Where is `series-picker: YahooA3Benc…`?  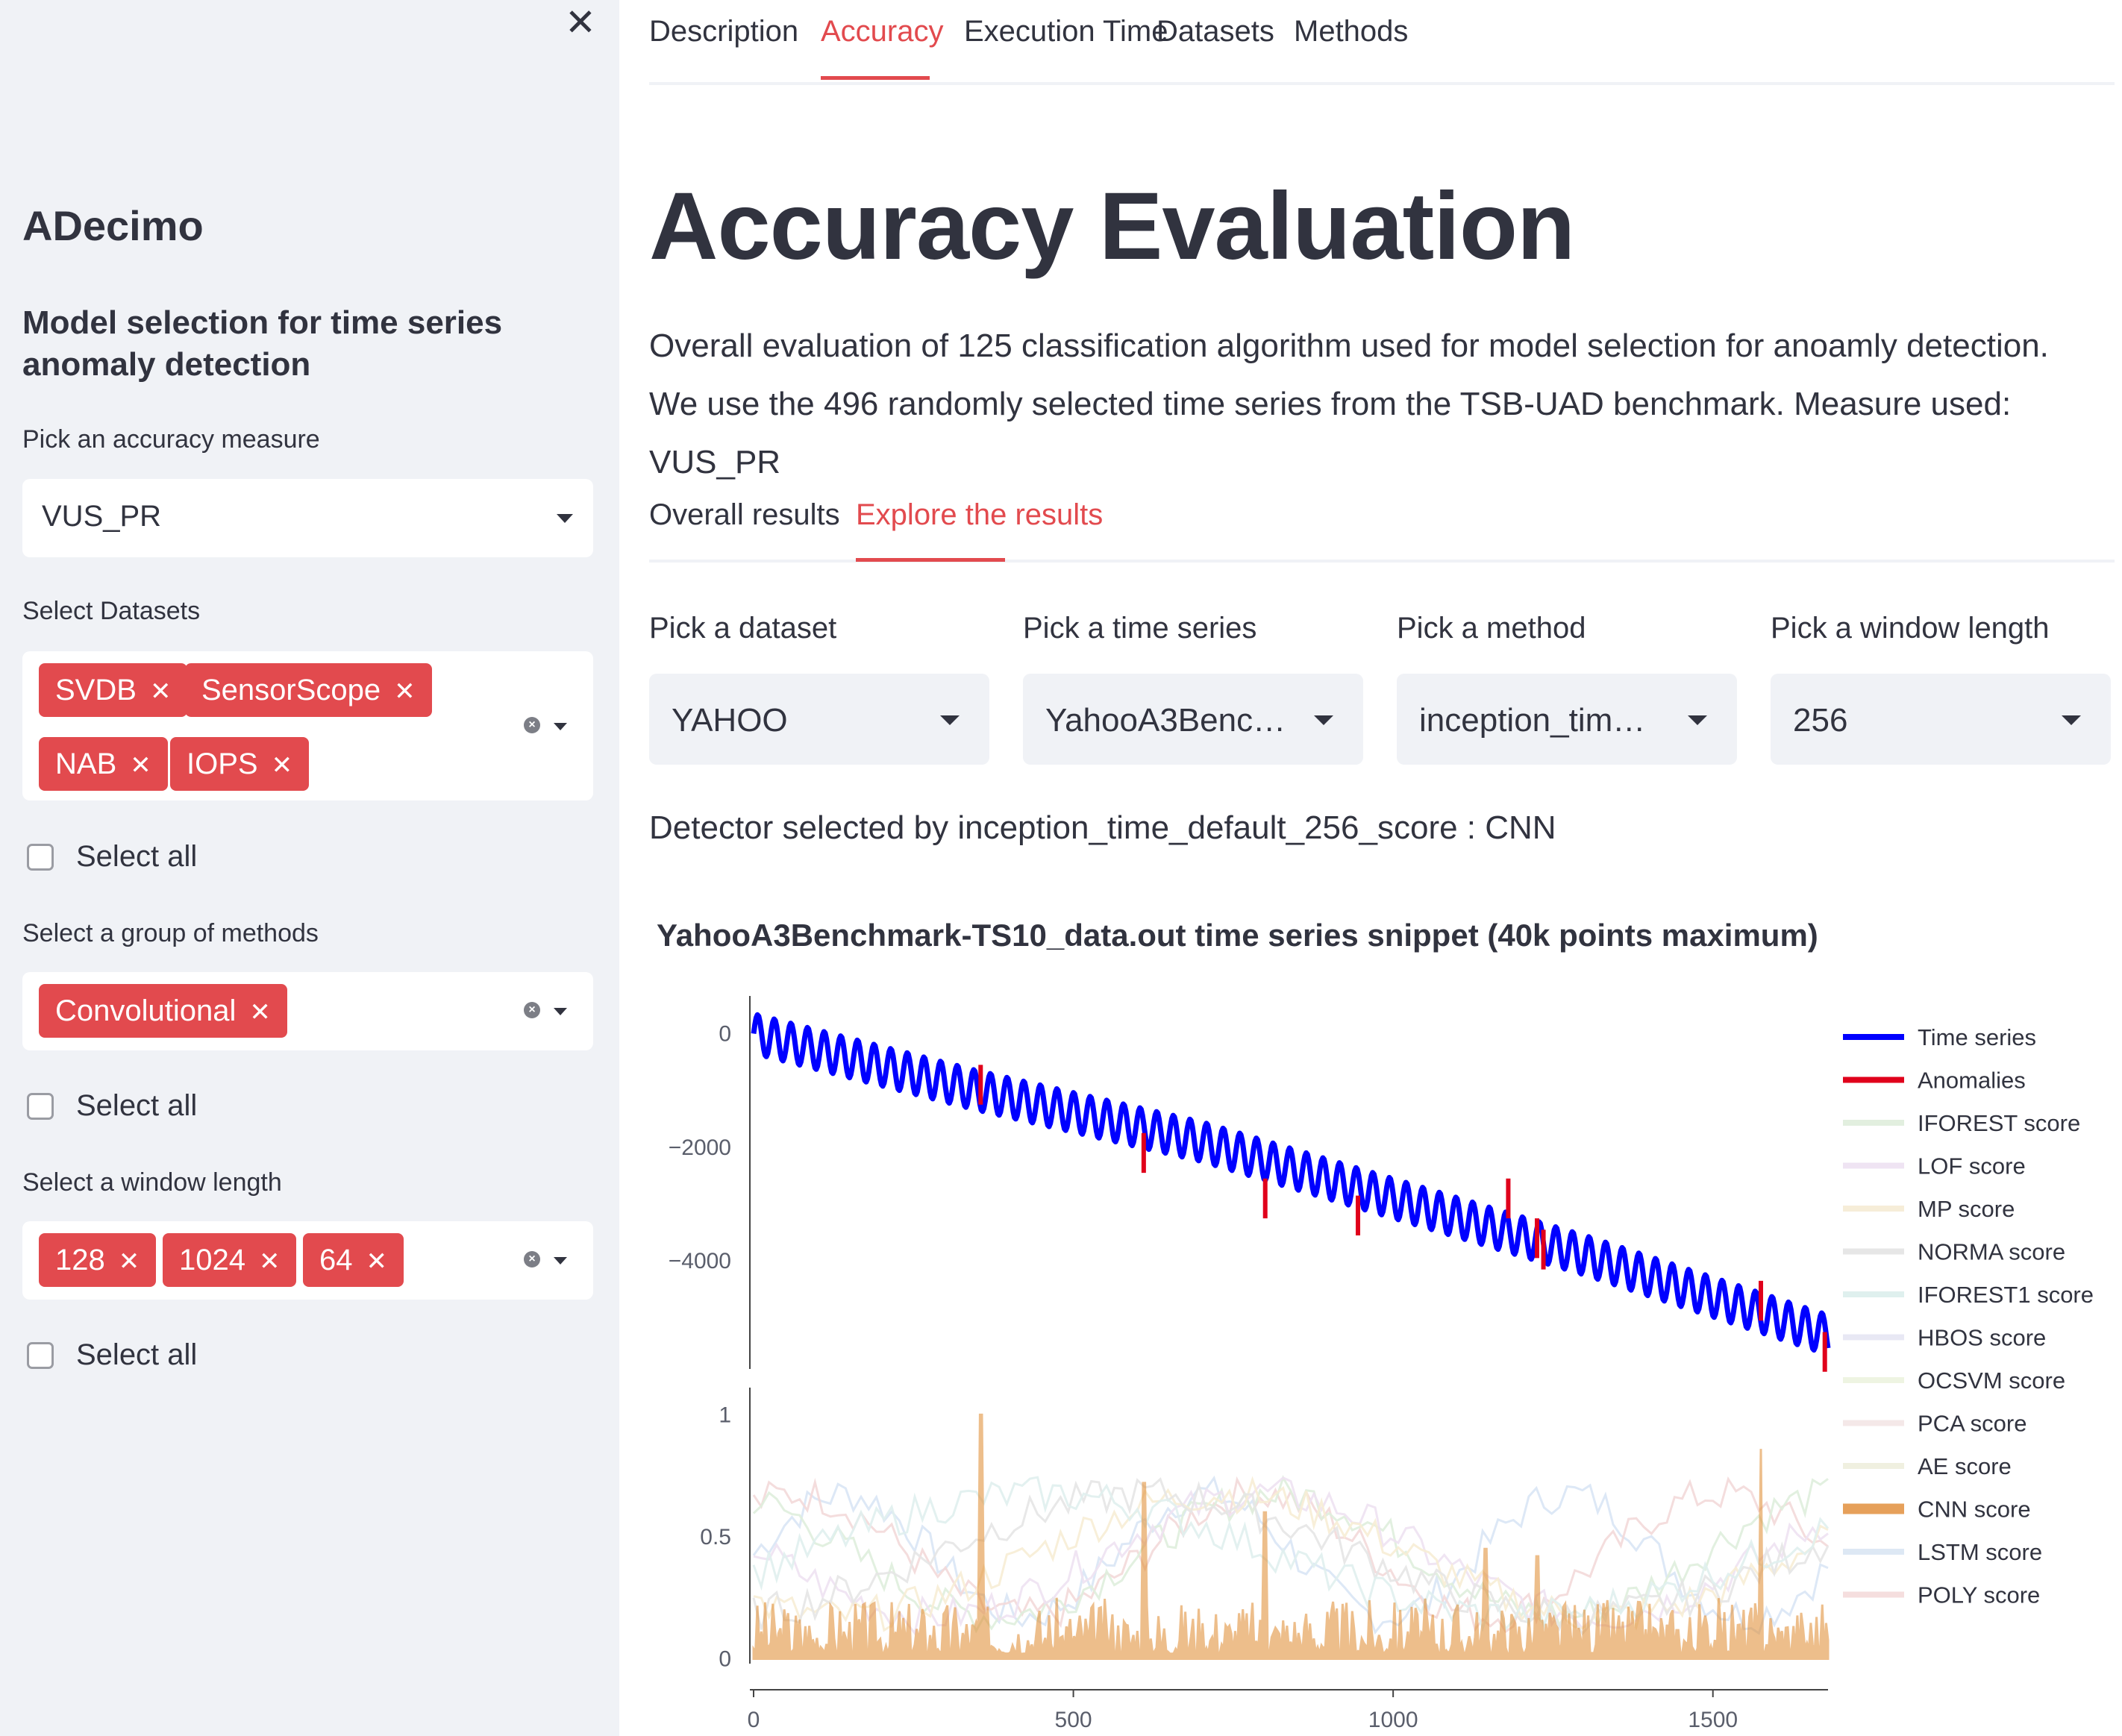
series-picker: YahooA3Benc… is located at coordinates (1193, 720).